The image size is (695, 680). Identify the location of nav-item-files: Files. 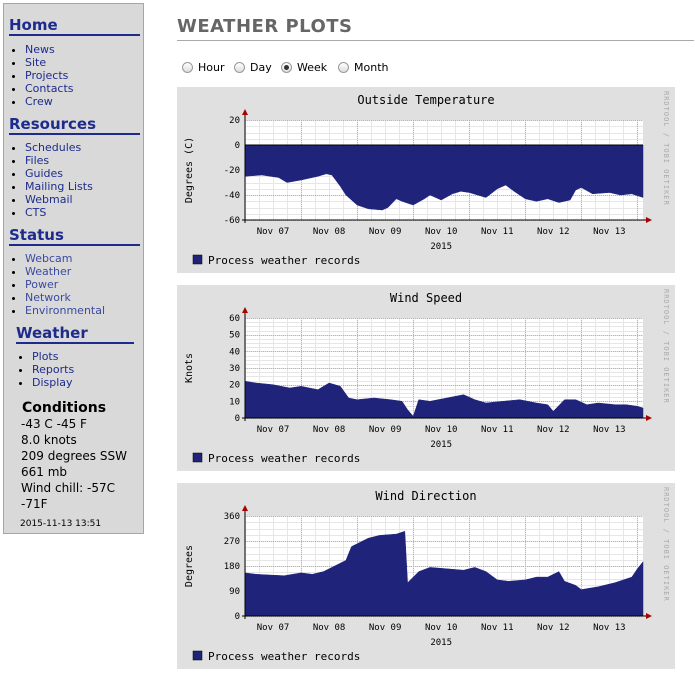
(59, 160).